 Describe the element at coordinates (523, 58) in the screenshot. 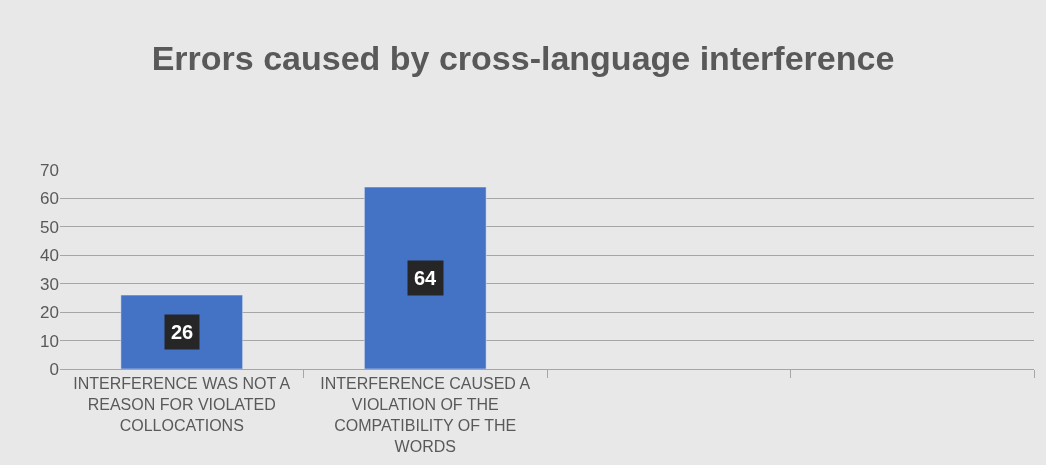

I see `chart-title: Errors caused by cross-language interference` at that location.